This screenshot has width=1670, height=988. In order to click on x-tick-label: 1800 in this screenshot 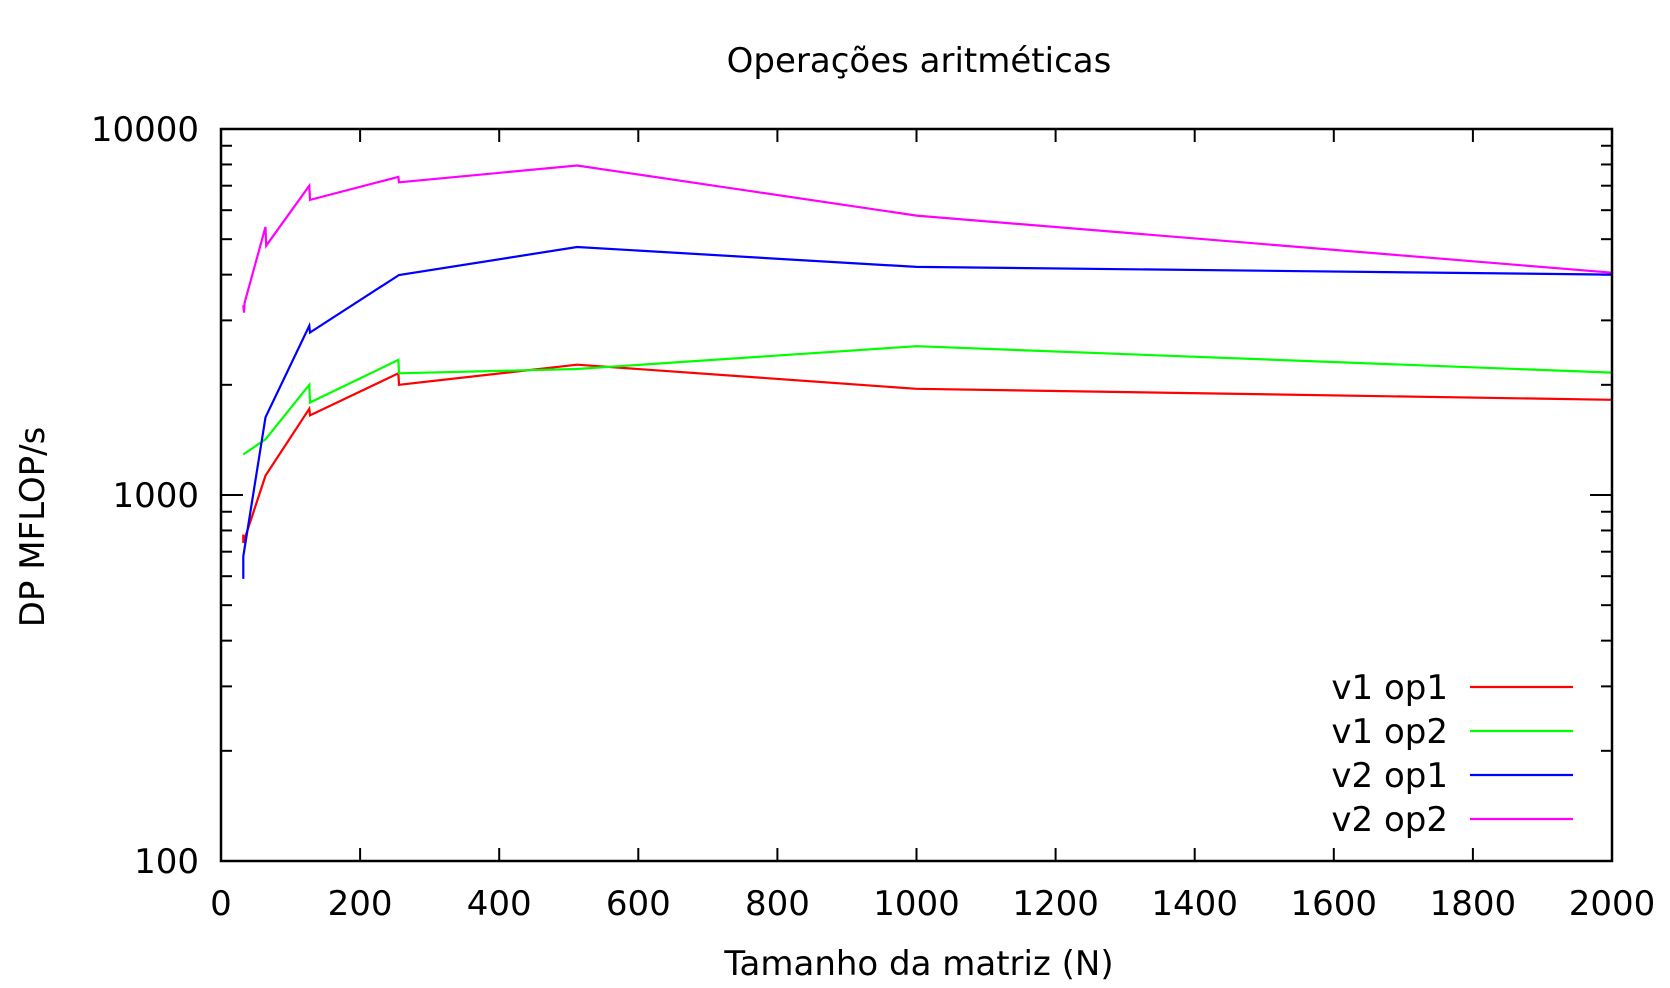, I will do `click(1473, 904)`.